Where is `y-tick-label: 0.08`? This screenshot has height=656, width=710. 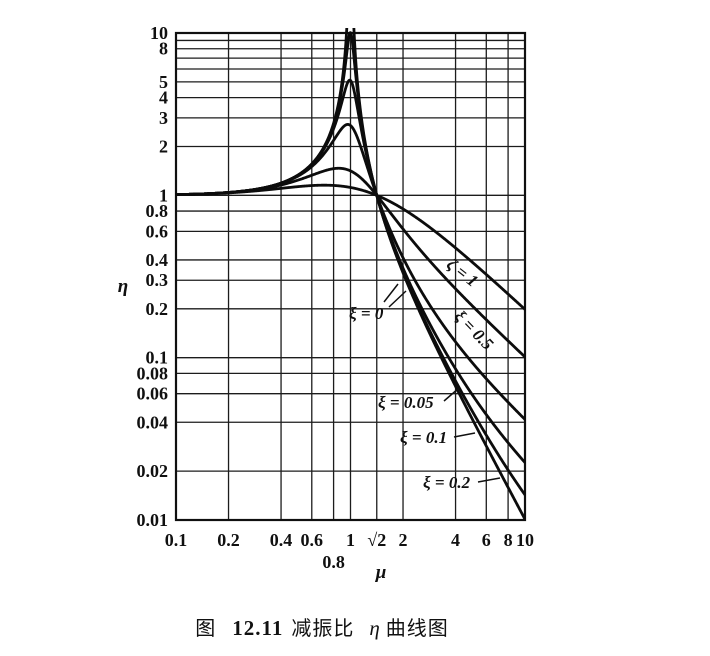 y-tick-label: 0.08 is located at coordinates (153, 373).